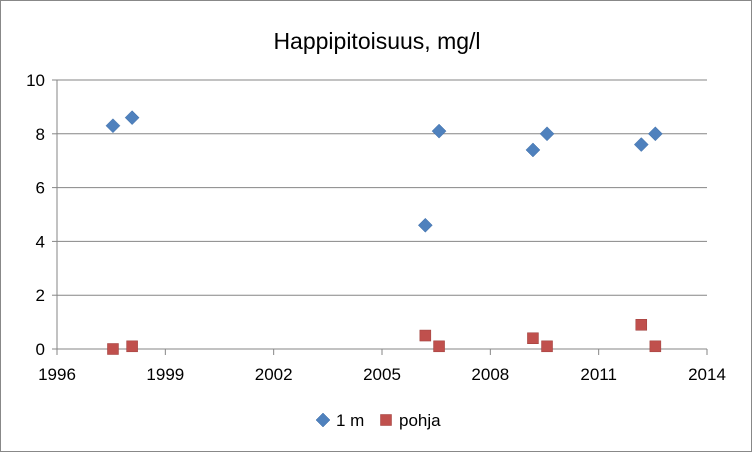  I want to click on x-tick-label: 2005, so click(382, 374).